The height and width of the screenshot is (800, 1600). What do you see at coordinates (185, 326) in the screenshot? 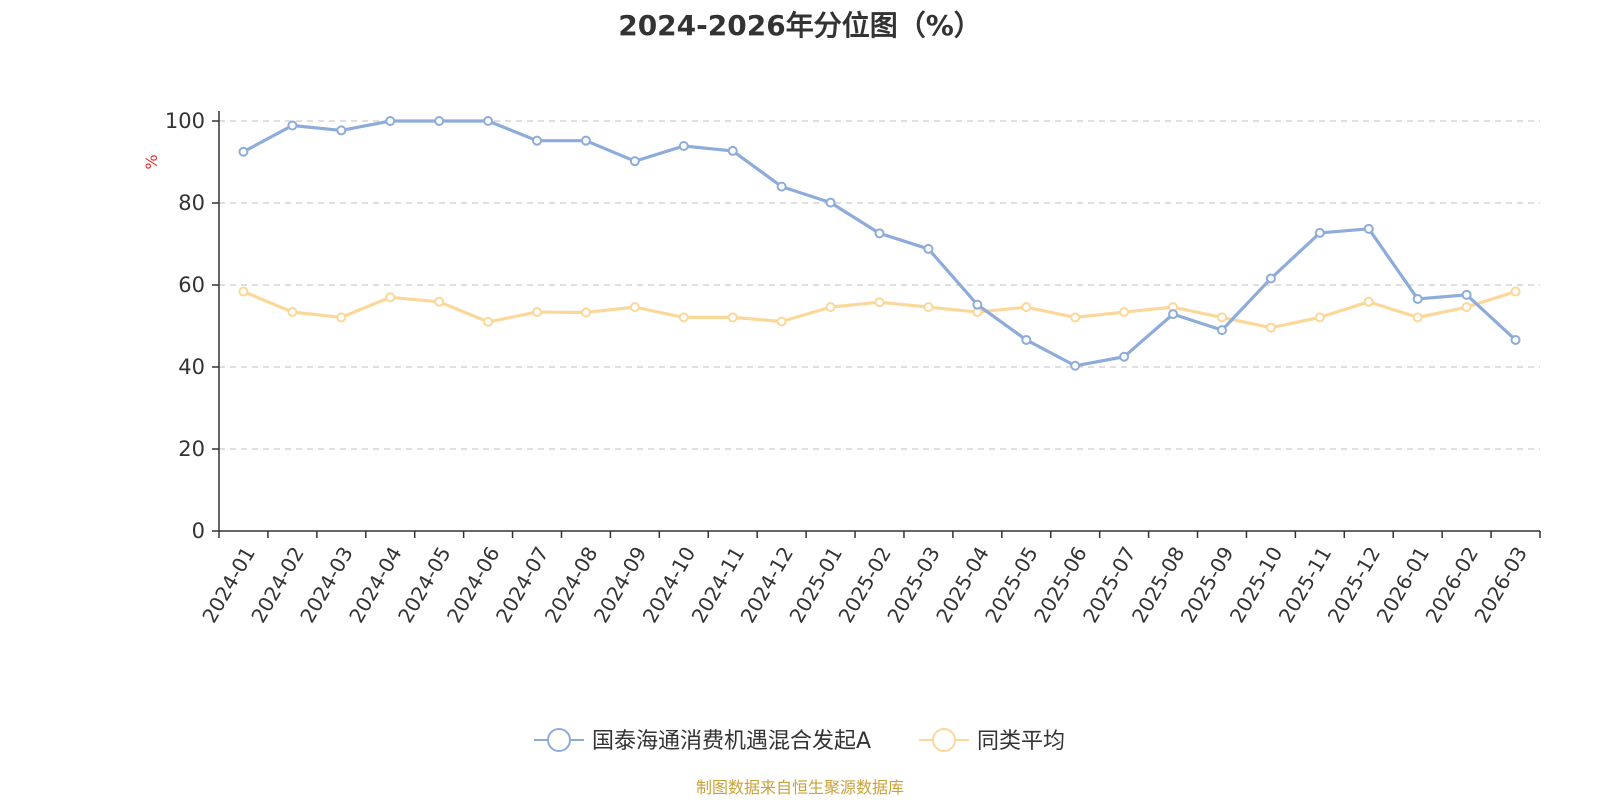
I see `y-tick-labels: 0 20 40 60 80 100` at bounding box center [185, 326].